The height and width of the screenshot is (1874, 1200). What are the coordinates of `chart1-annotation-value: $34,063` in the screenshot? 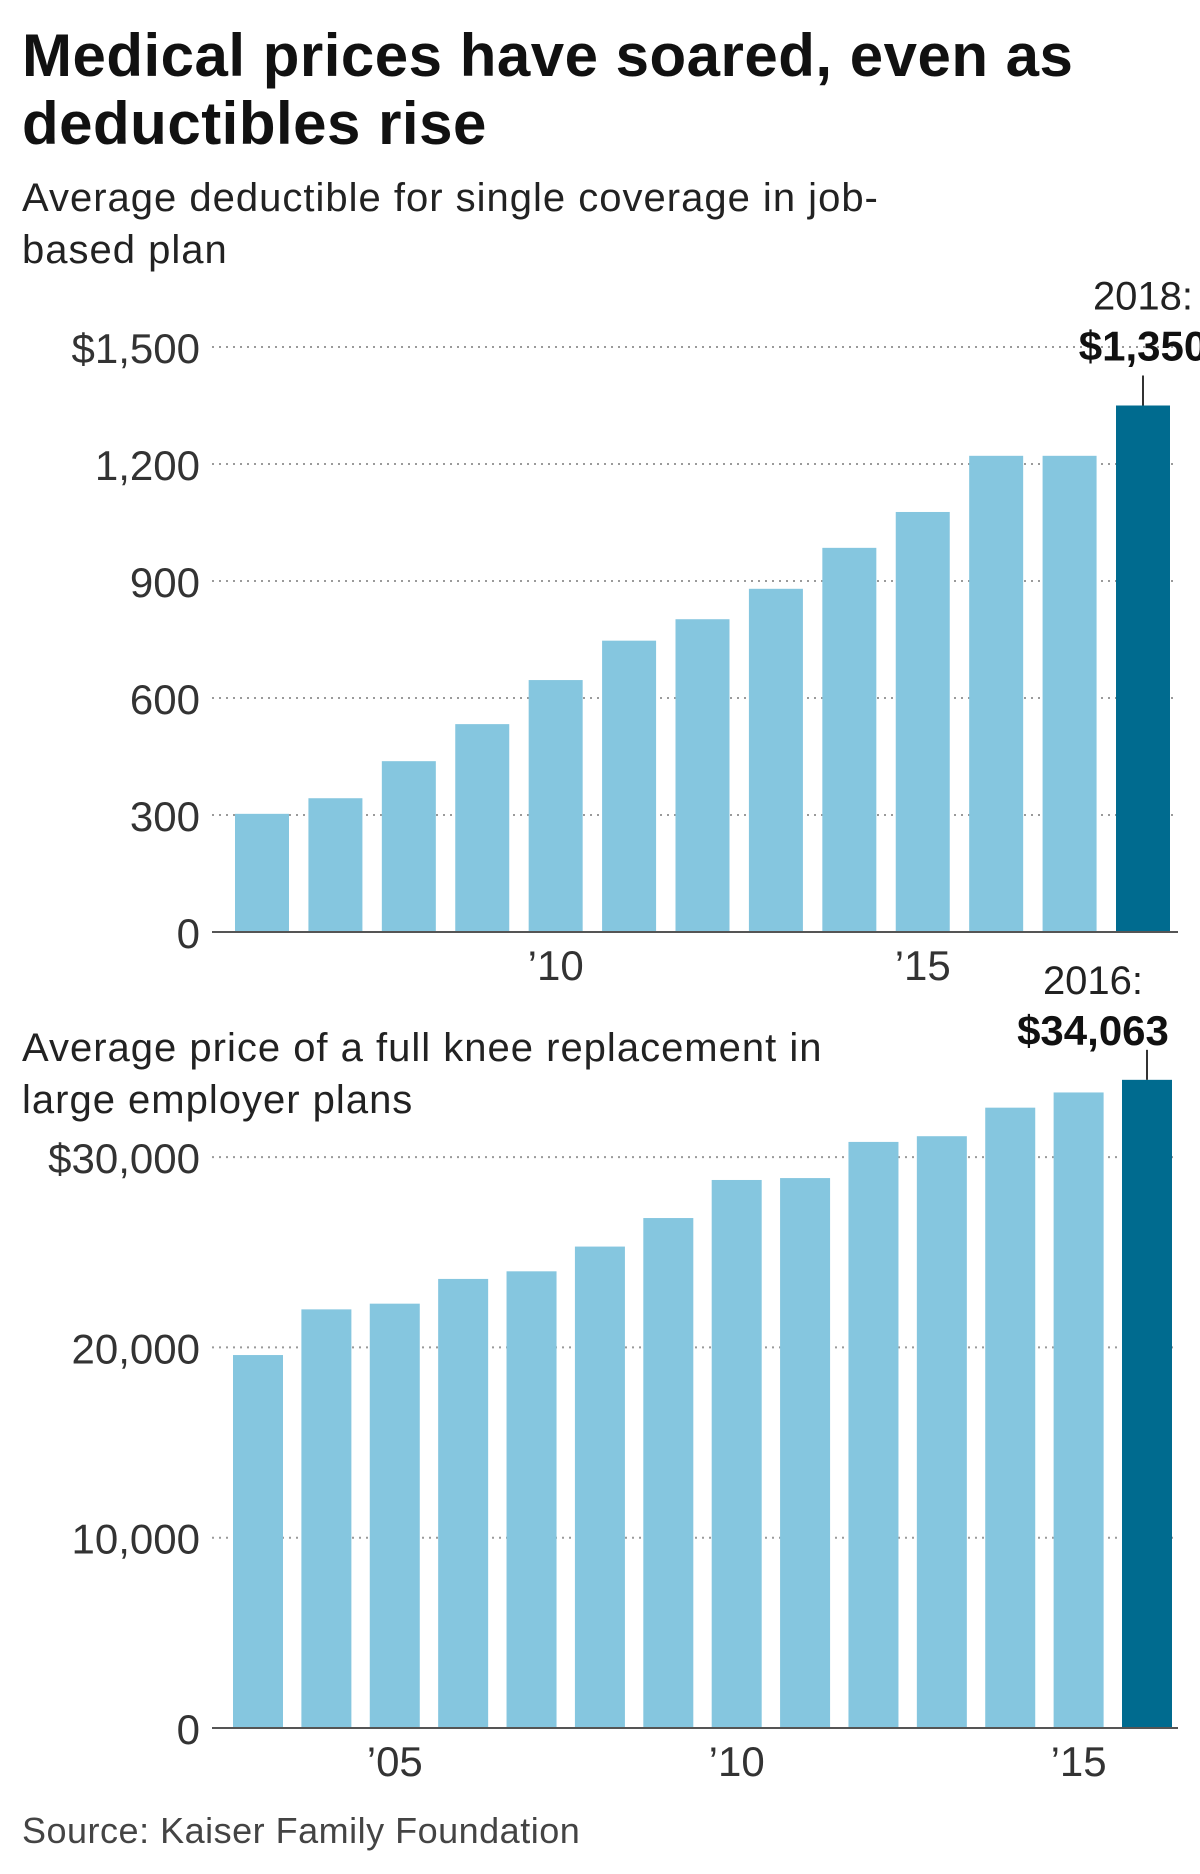 It's located at (1093, 1030).